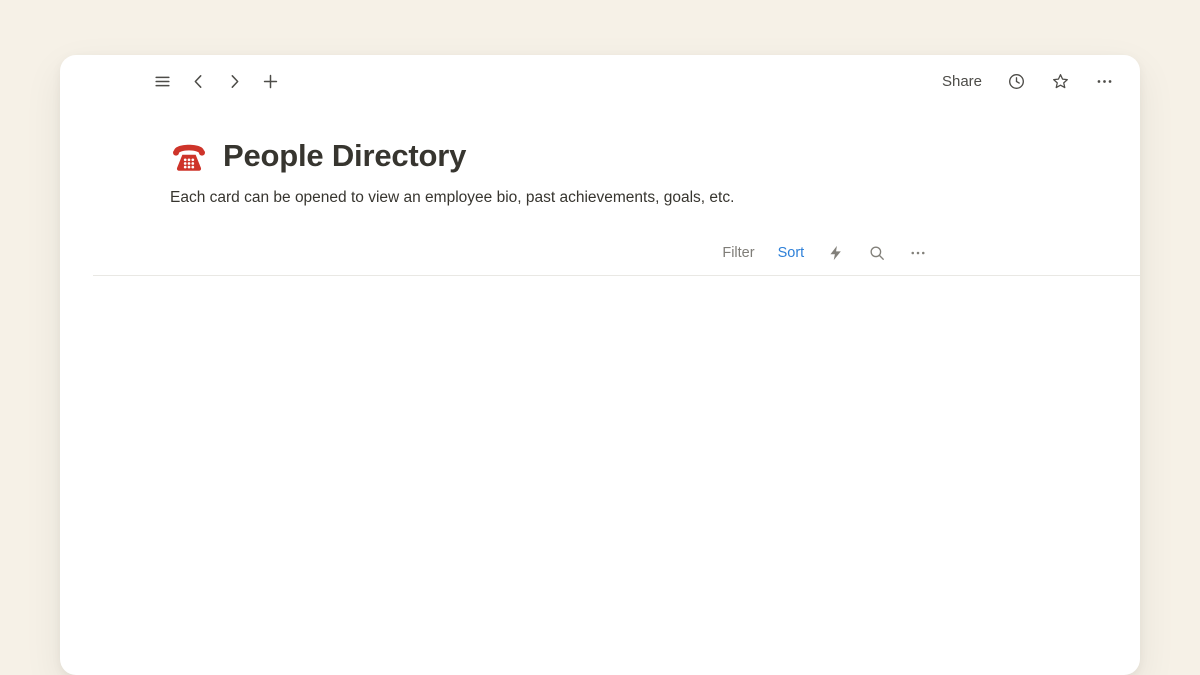 This screenshot has width=1200, height=675. What do you see at coordinates (216, 81) in the screenshot?
I see `topbar-nav` at bounding box center [216, 81].